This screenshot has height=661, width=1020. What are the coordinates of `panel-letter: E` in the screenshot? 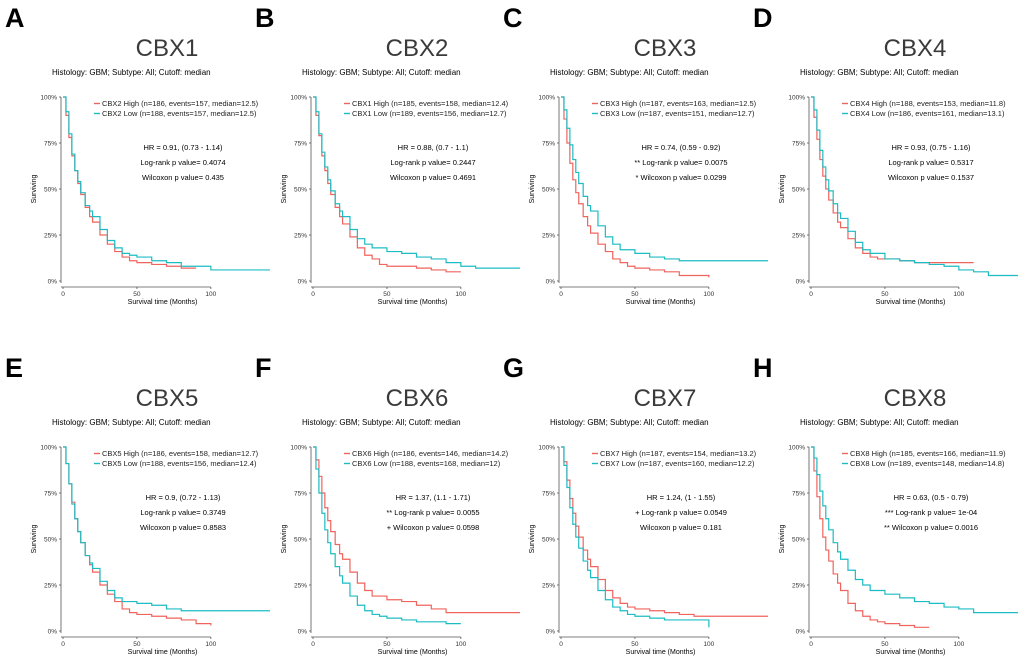 It's located at (14, 368).